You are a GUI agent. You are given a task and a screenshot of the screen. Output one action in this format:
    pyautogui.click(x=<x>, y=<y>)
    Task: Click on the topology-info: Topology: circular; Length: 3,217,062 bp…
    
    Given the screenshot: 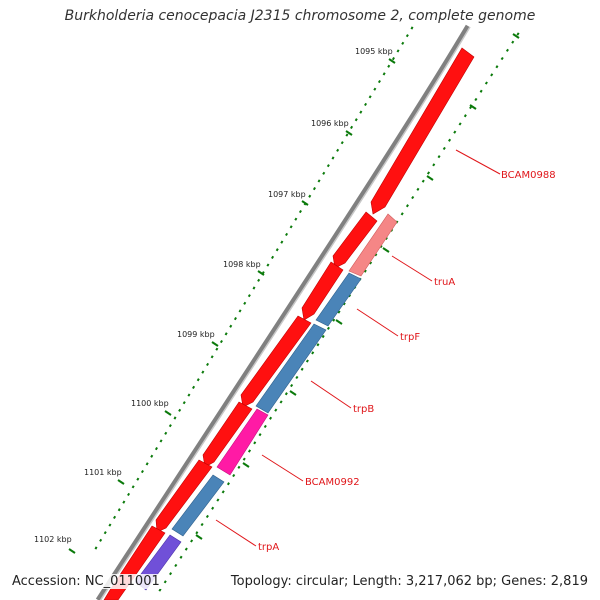 What is the action you would take?
    pyautogui.click(x=409, y=581)
    